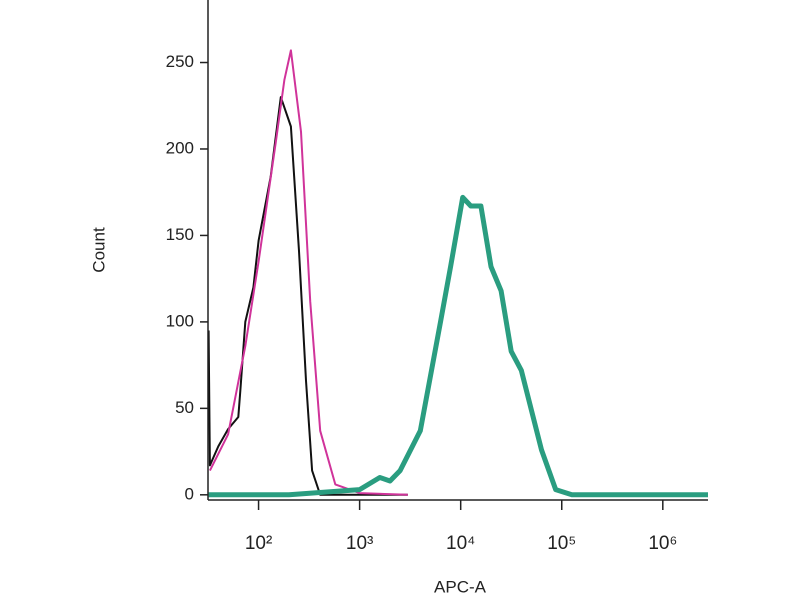  What do you see at coordinates (662, 543) in the screenshot?
I see `x-tick-label: 10⁶` at bounding box center [662, 543].